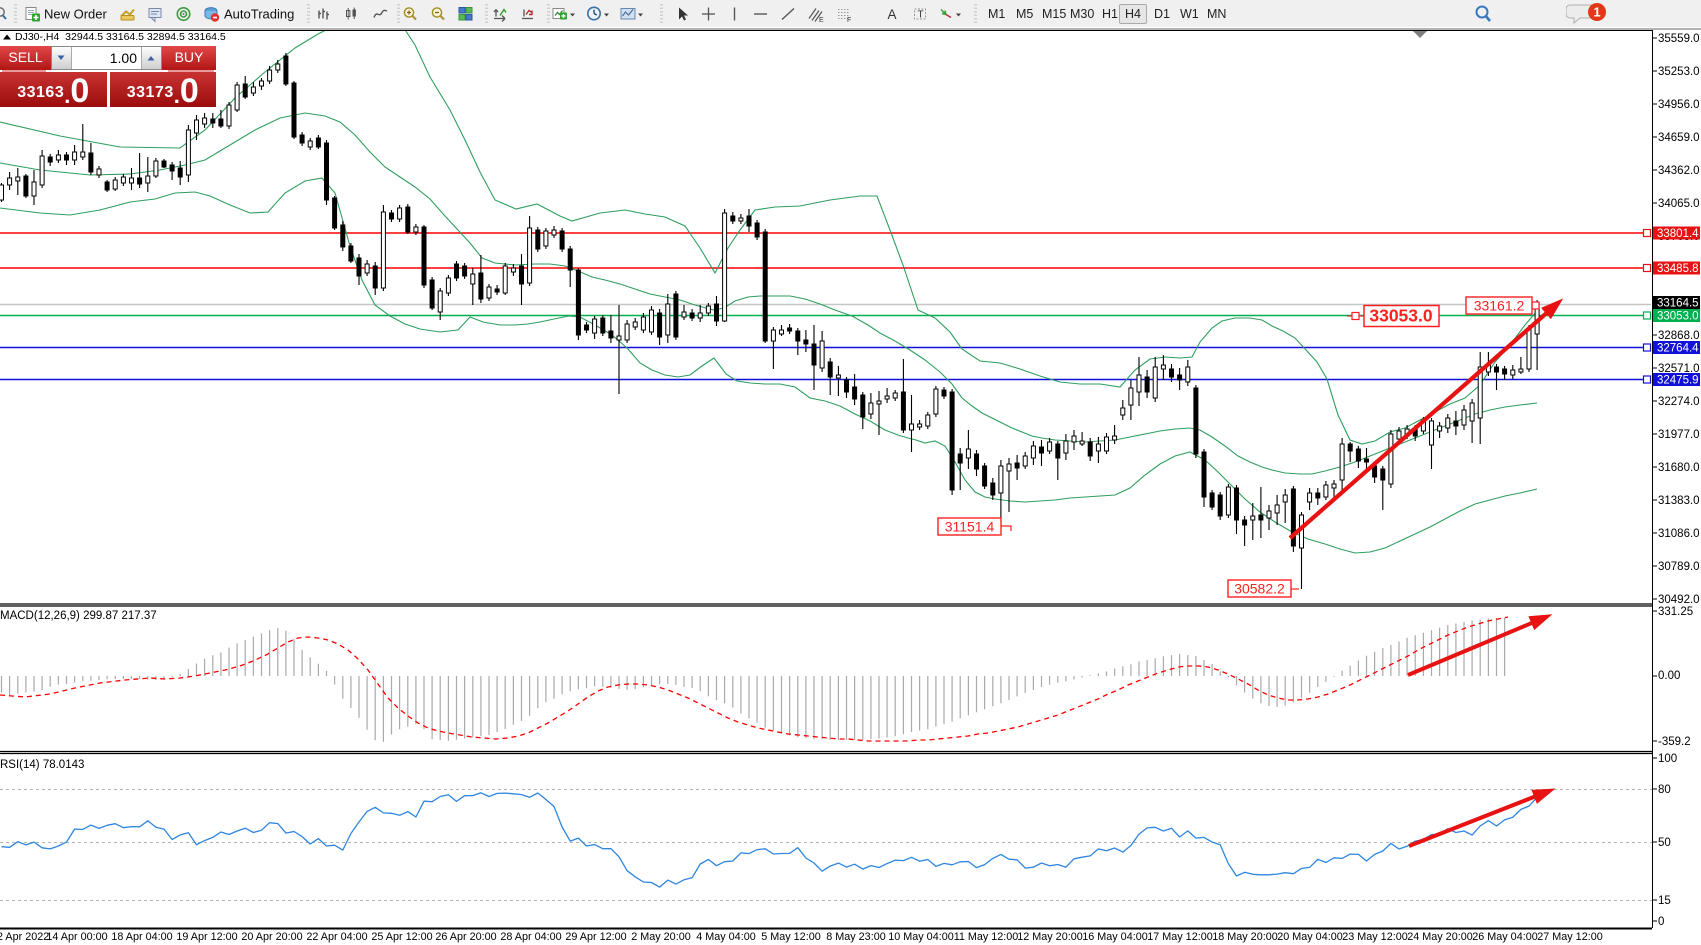  What do you see at coordinates (271, 937) in the screenshot?
I see `svg-text: 20 Apr 20:00` at bounding box center [271, 937].